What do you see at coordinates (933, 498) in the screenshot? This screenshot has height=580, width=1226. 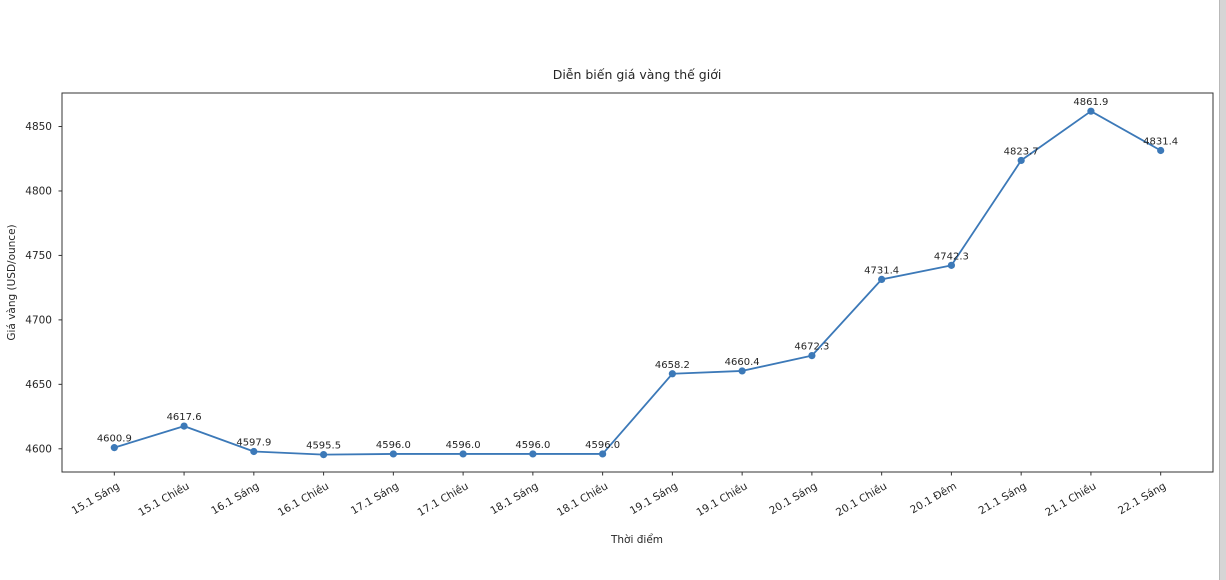 I see `x-tick-label: 20.1 Đêm` at bounding box center [933, 498].